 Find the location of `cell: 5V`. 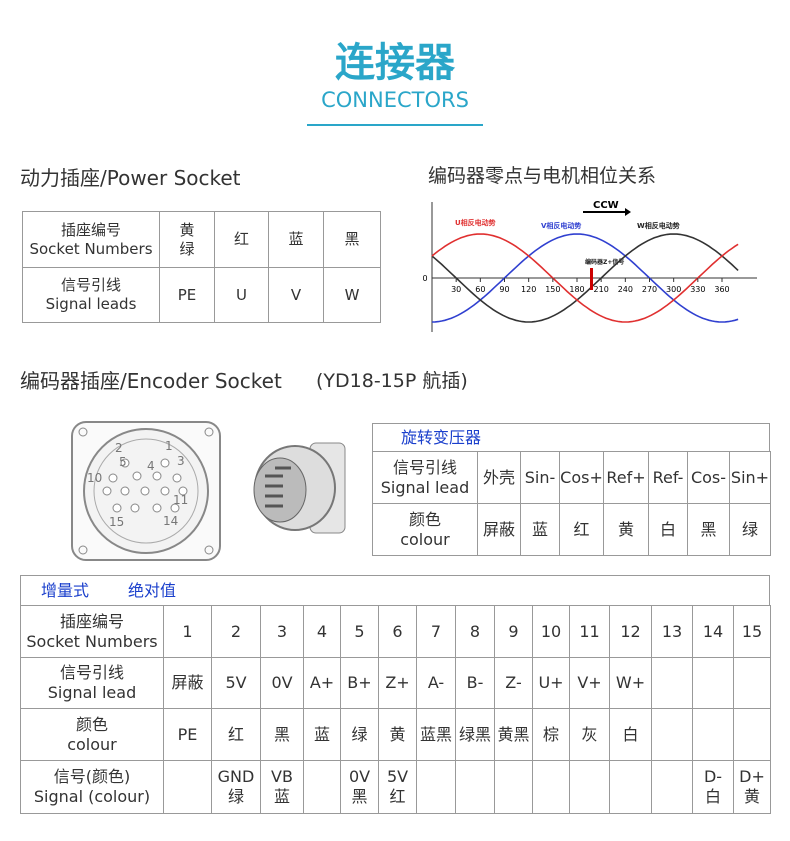

cell: 5V is located at coordinates (236, 683).